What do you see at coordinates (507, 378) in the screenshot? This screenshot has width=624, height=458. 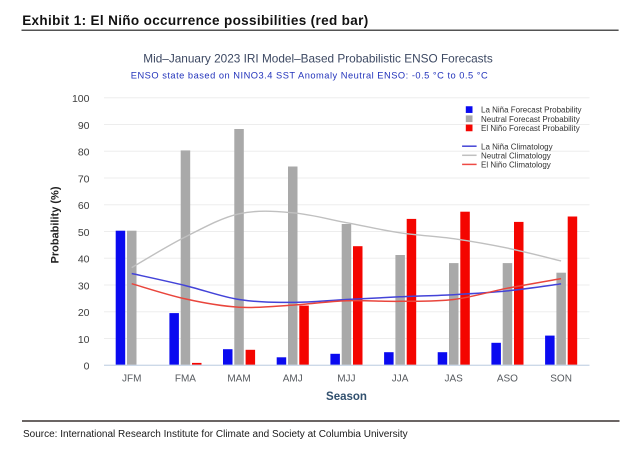 I see `svg-text: ASO` at bounding box center [507, 378].